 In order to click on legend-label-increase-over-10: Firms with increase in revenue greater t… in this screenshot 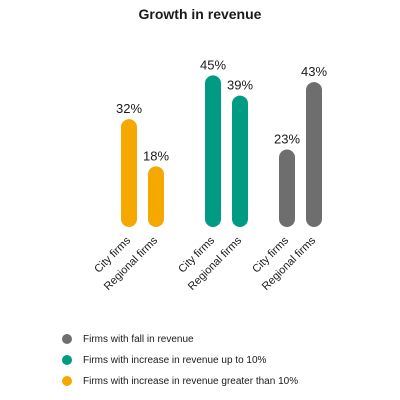, I will do `click(191, 381)`.